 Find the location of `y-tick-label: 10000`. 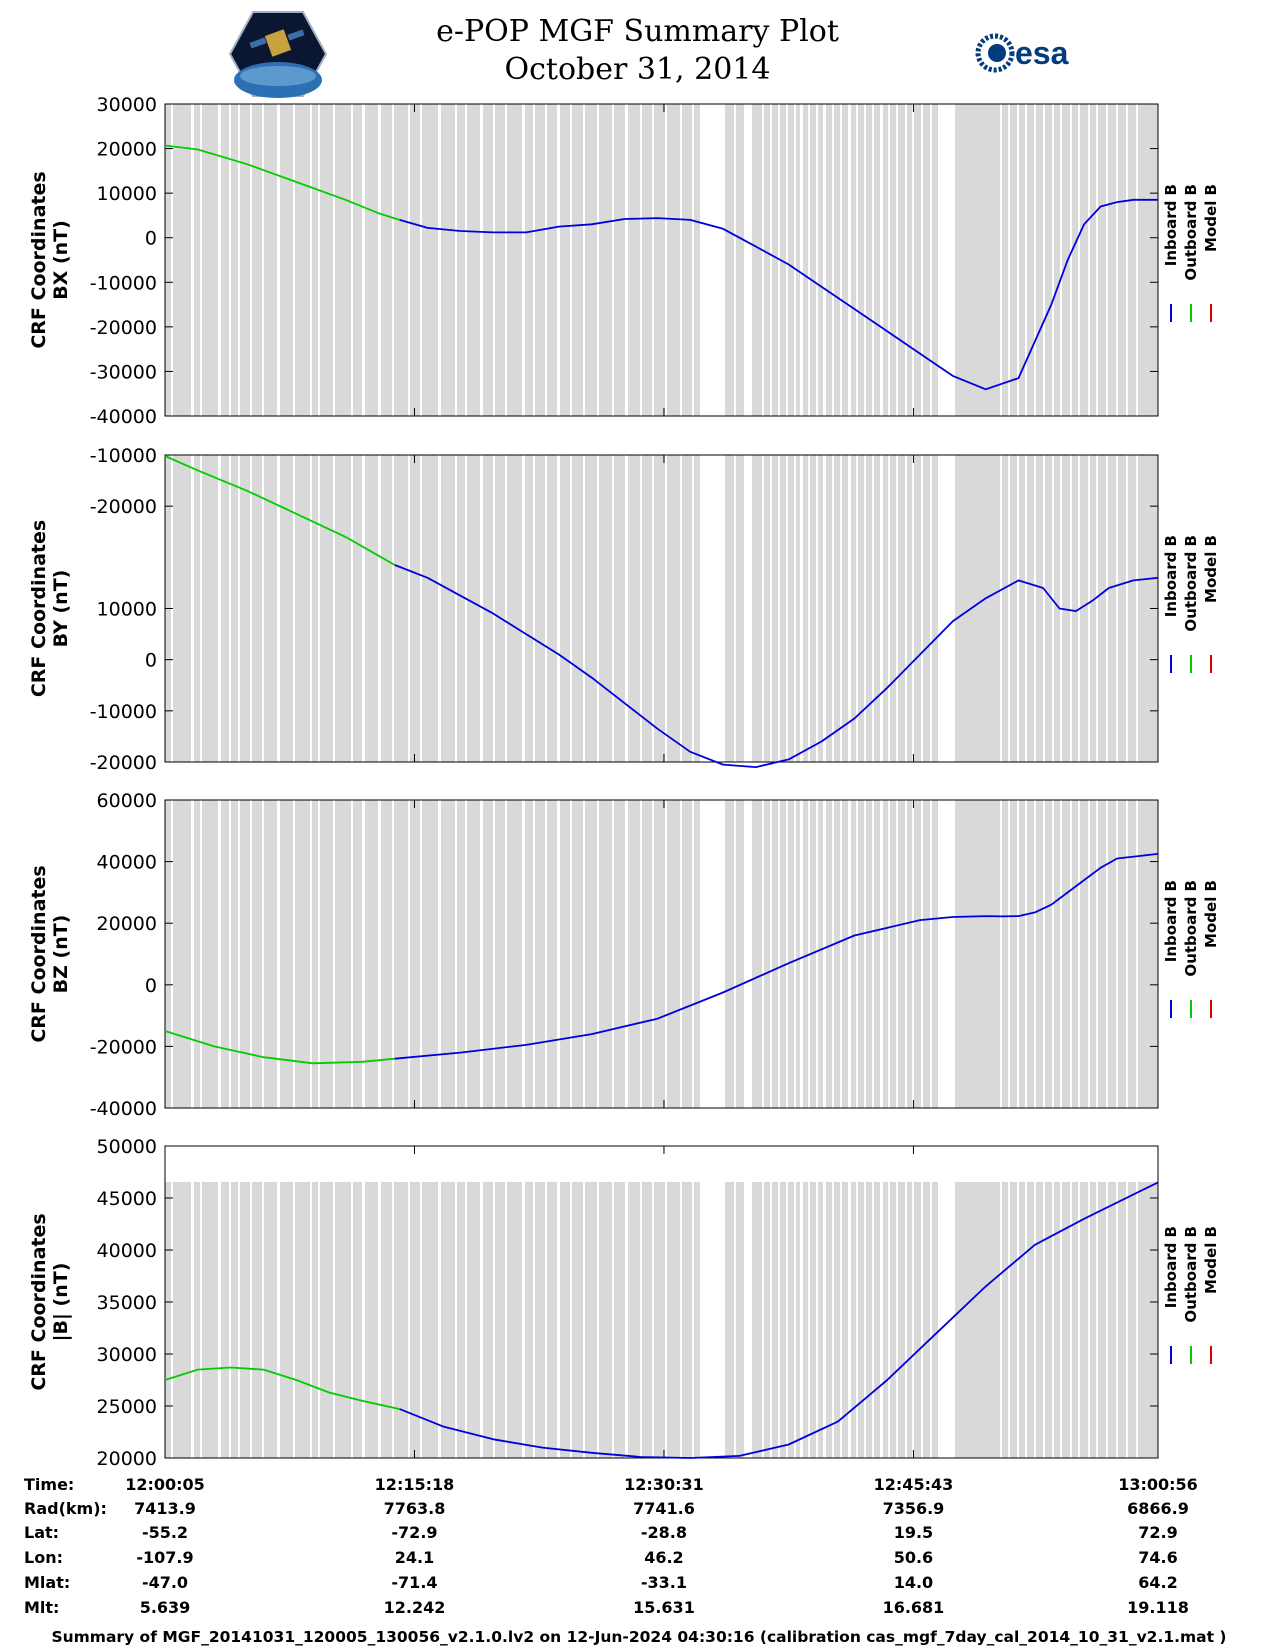

y-tick-label: 10000 is located at coordinates (127, 194).